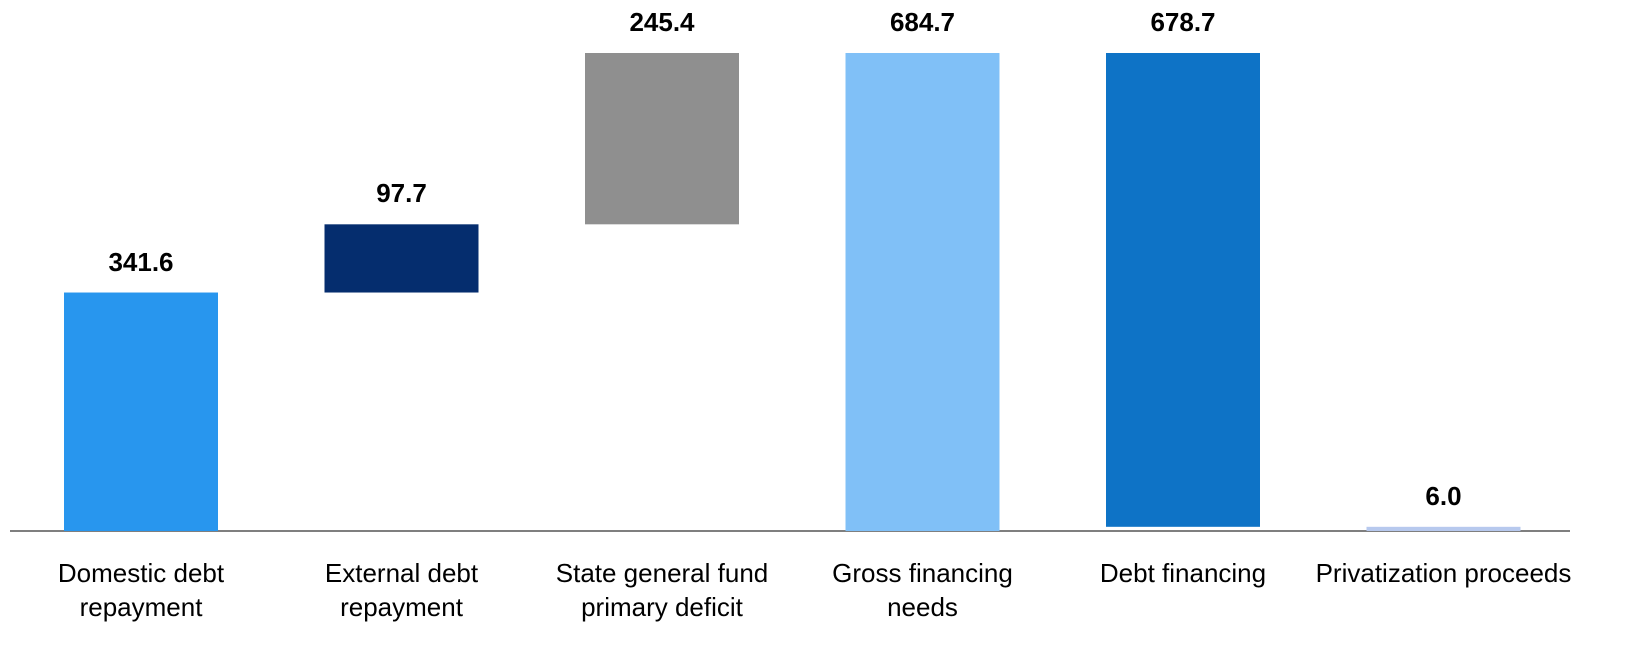  Describe the element at coordinates (1443, 573) in the screenshot. I see `x-tick-label: Privatization proceeds` at that location.